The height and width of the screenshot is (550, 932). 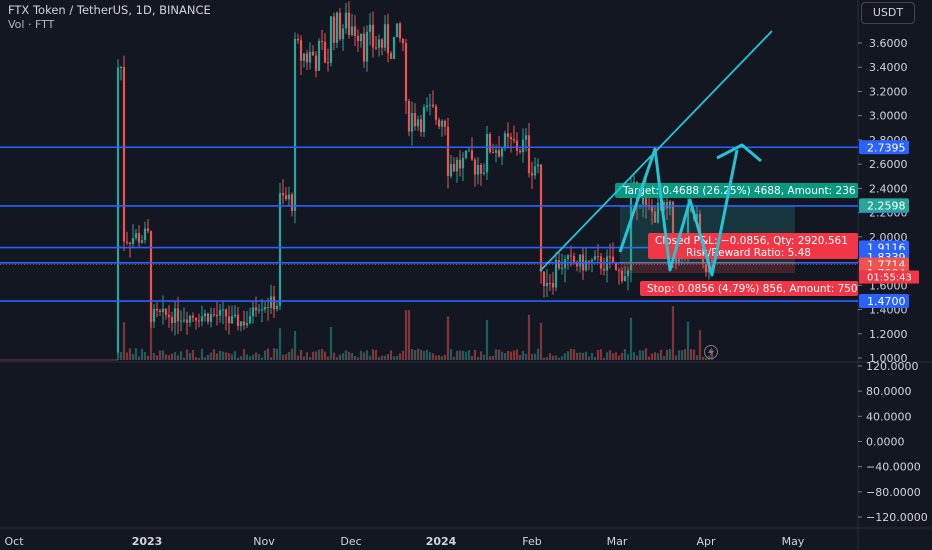 What do you see at coordinates (889, 277) in the screenshot?
I see `countdown-badge: 01:55:43` at bounding box center [889, 277].